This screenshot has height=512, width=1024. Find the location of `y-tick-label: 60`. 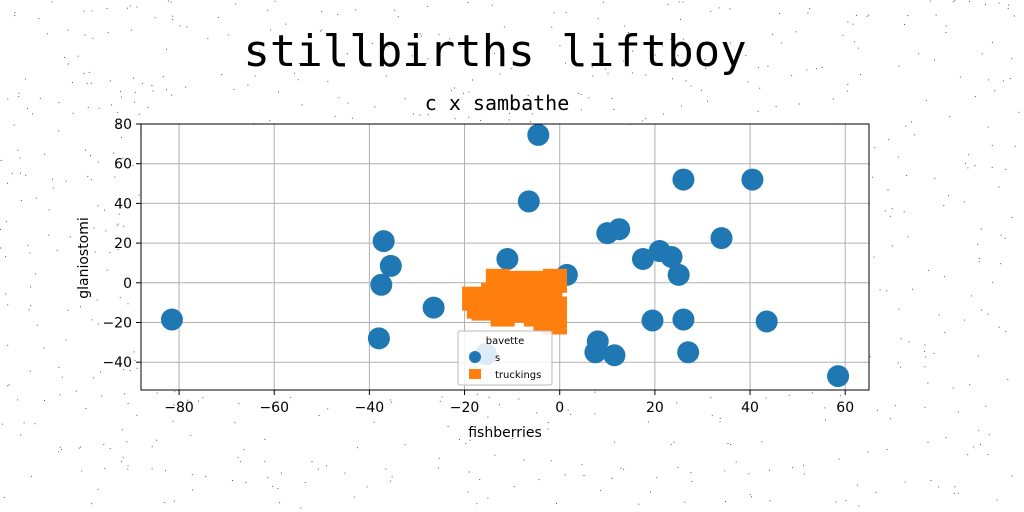

y-tick-label: 60 is located at coordinates (123, 165).